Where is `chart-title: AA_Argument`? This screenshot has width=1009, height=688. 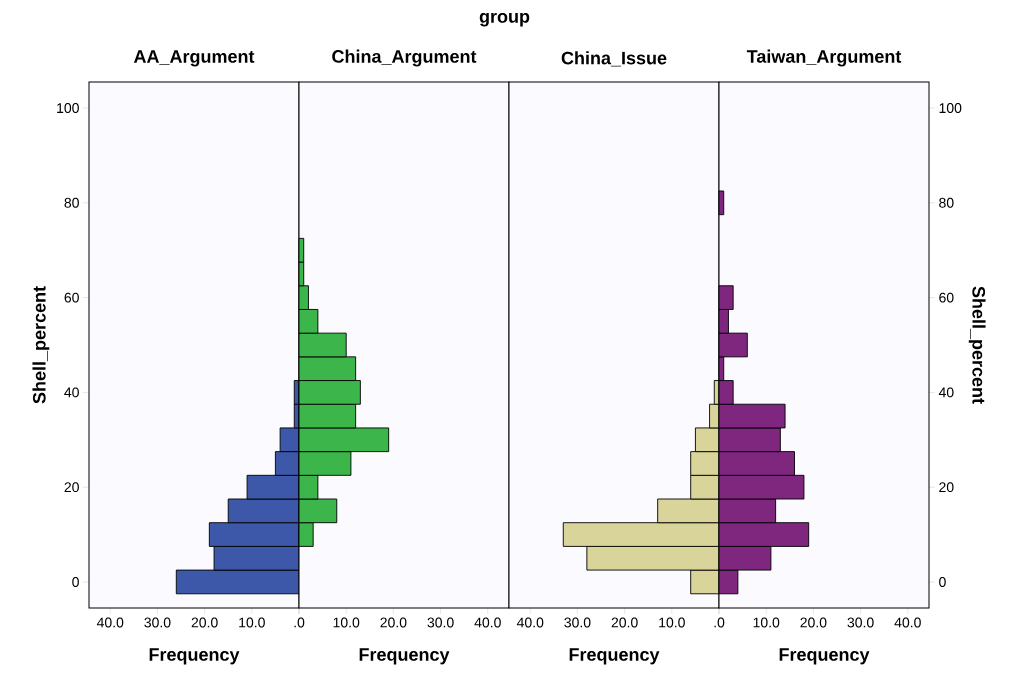 chart-title: AA_Argument is located at coordinates (194, 58).